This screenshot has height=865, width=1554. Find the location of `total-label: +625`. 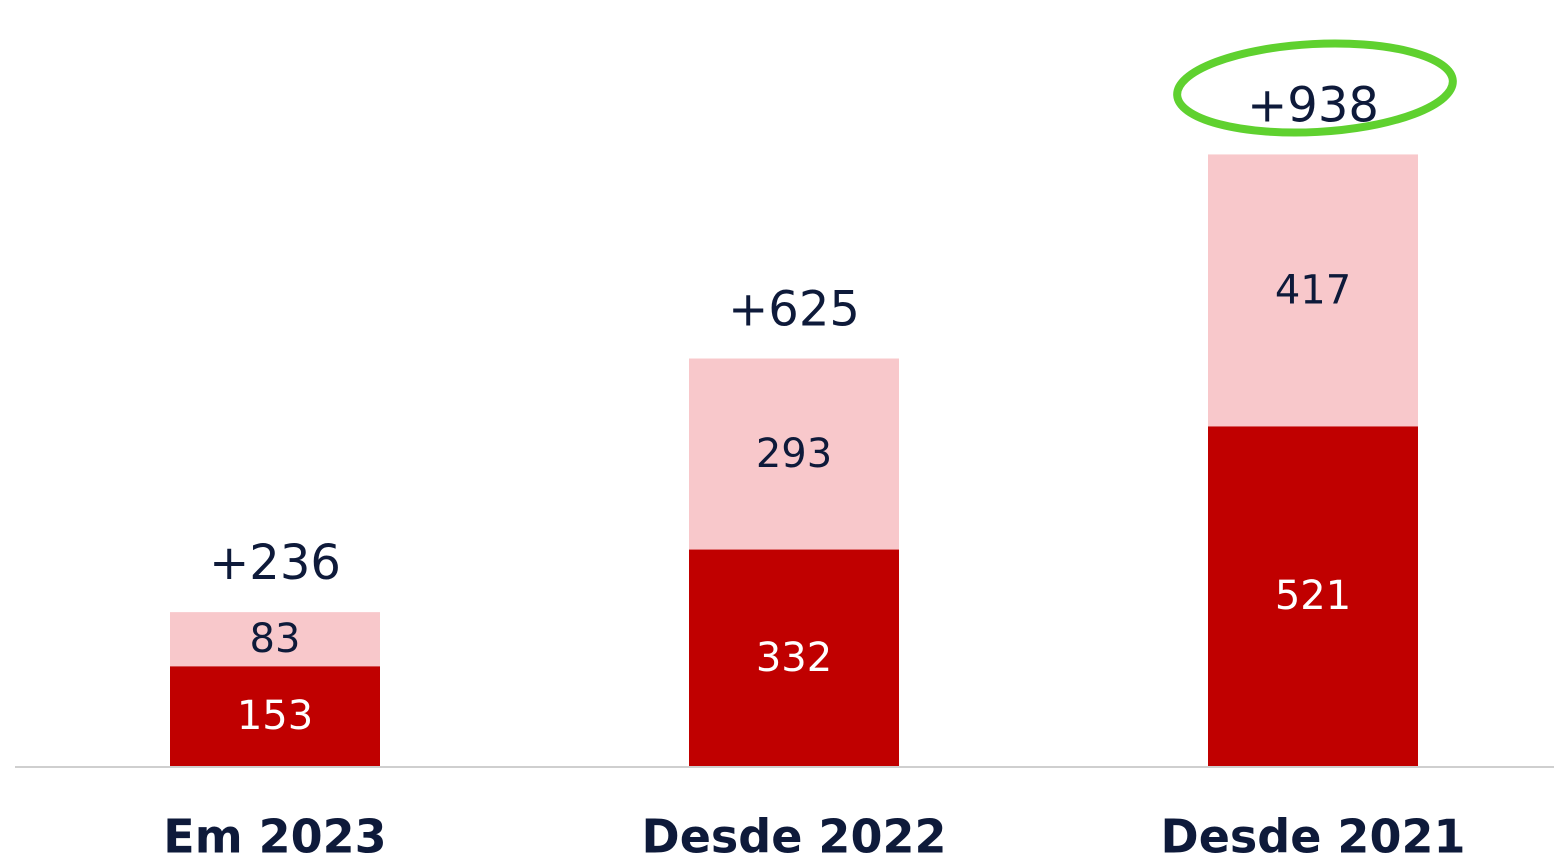

total-label: +625 is located at coordinates (794, 310).